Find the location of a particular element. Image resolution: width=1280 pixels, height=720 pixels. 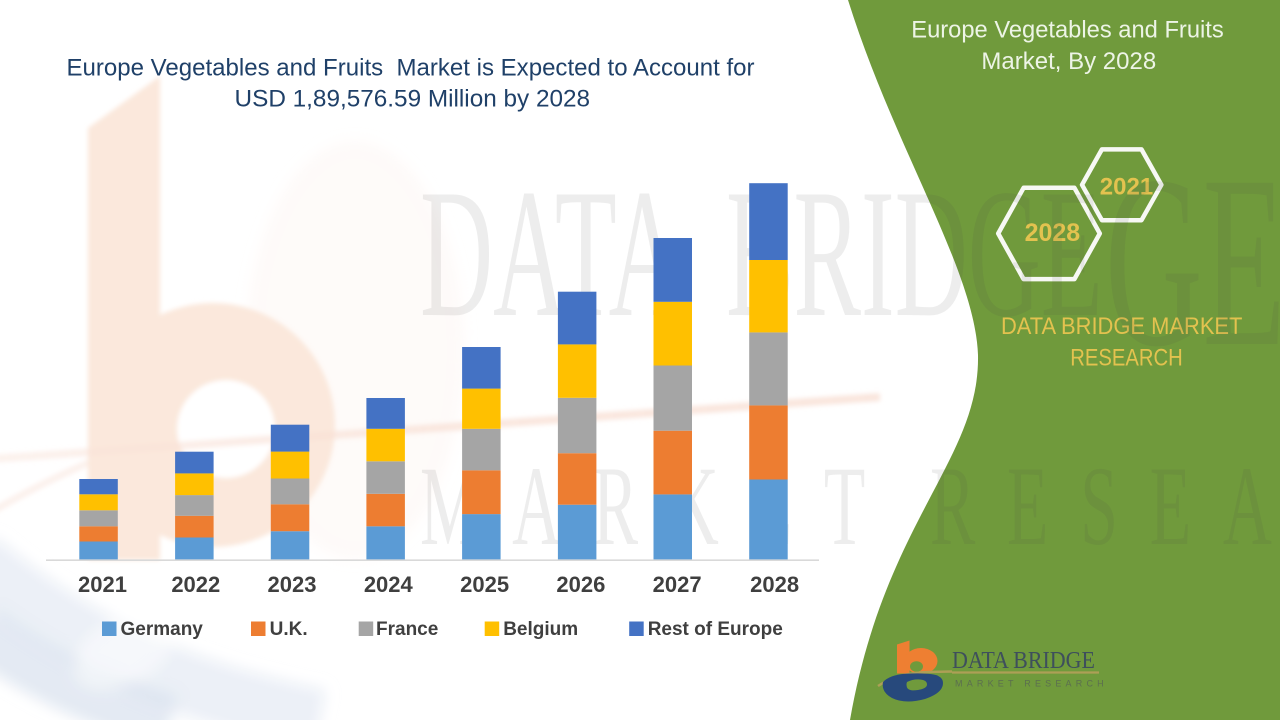

svg-text: Belgium is located at coordinates (540, 629).